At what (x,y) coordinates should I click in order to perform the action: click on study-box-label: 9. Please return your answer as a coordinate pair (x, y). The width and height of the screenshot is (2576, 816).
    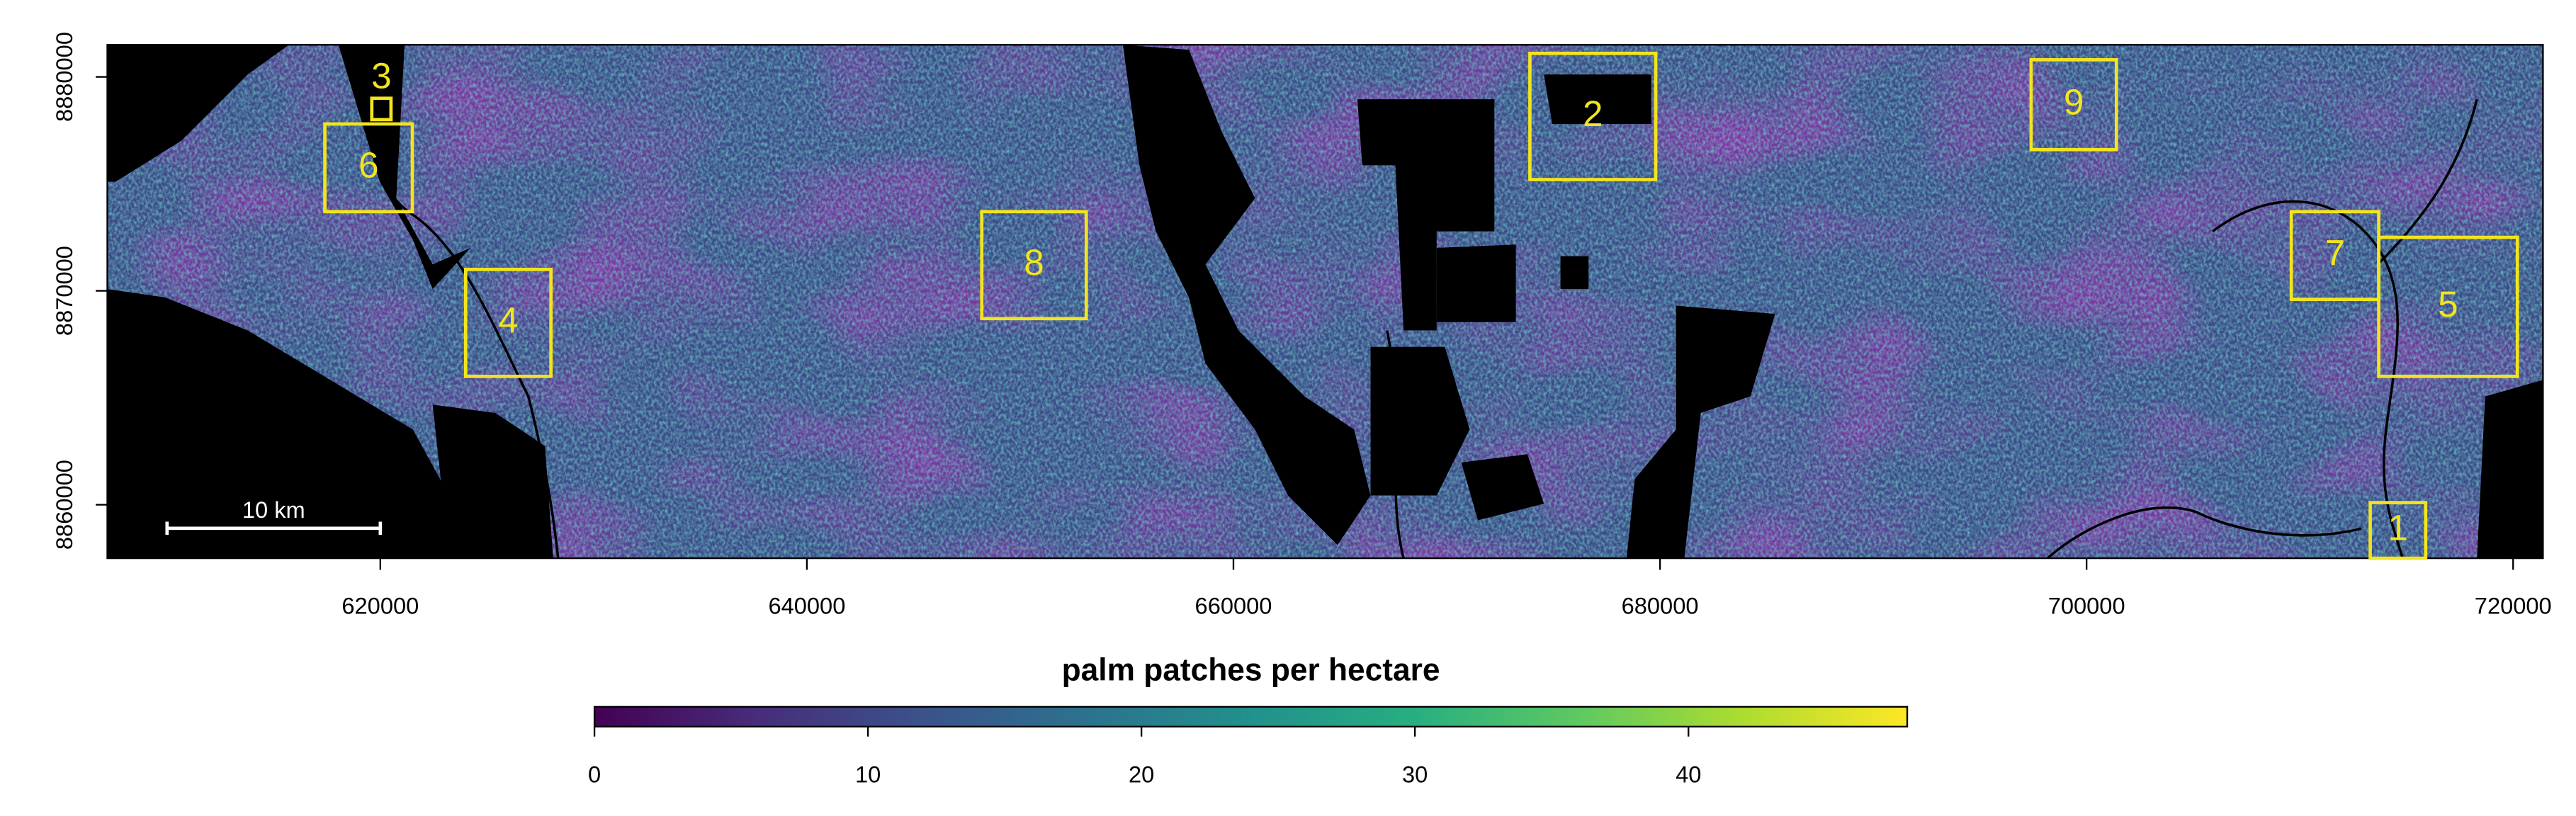
    Looking at the image, I should click on (2074, 102).